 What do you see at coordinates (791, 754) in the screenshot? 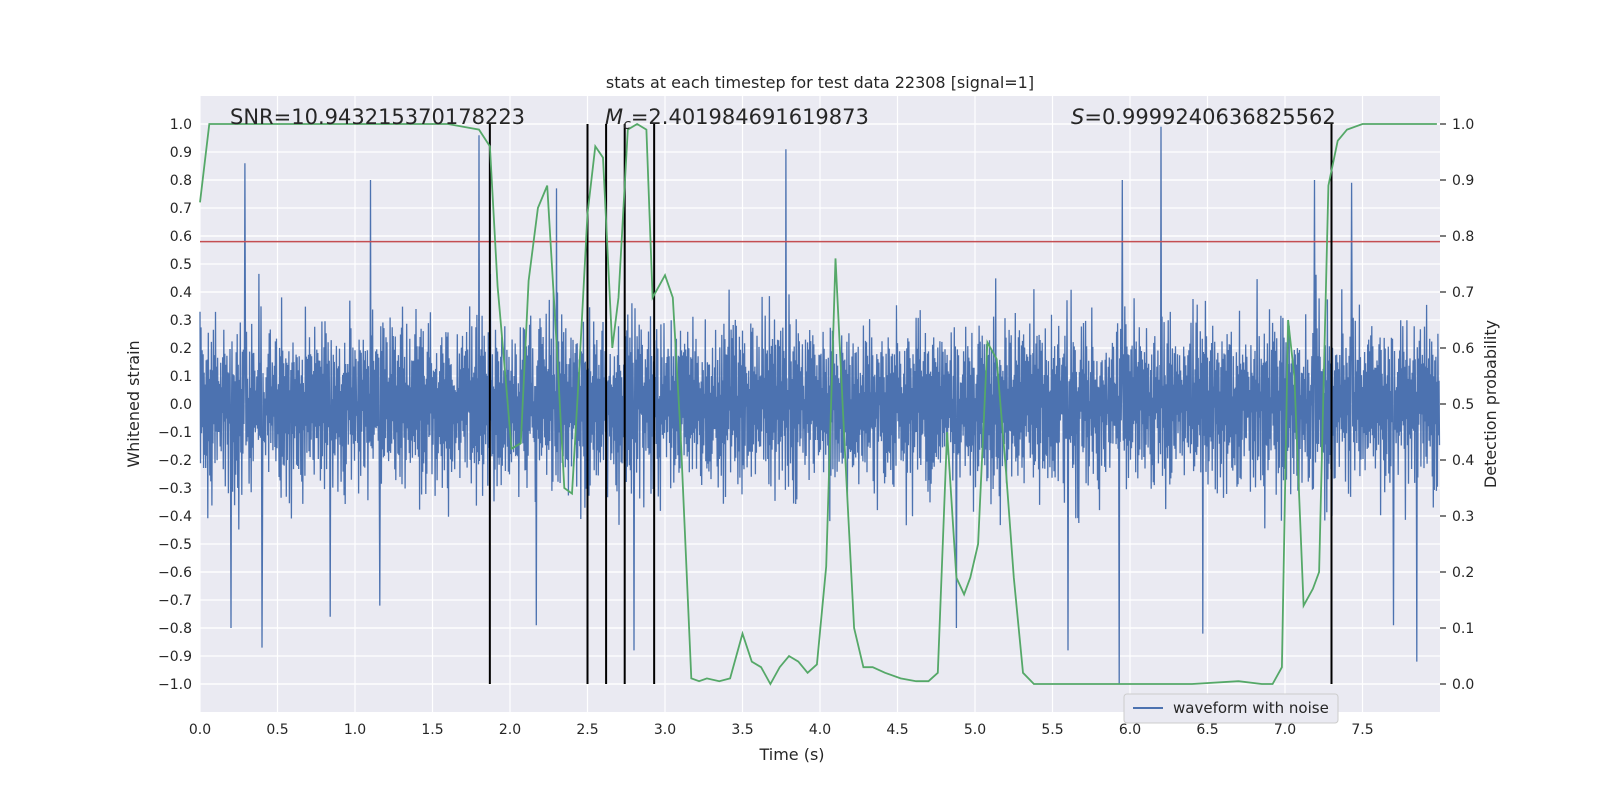
I see `x-axis-title: Time (s)` at bounding box center [791, 754].